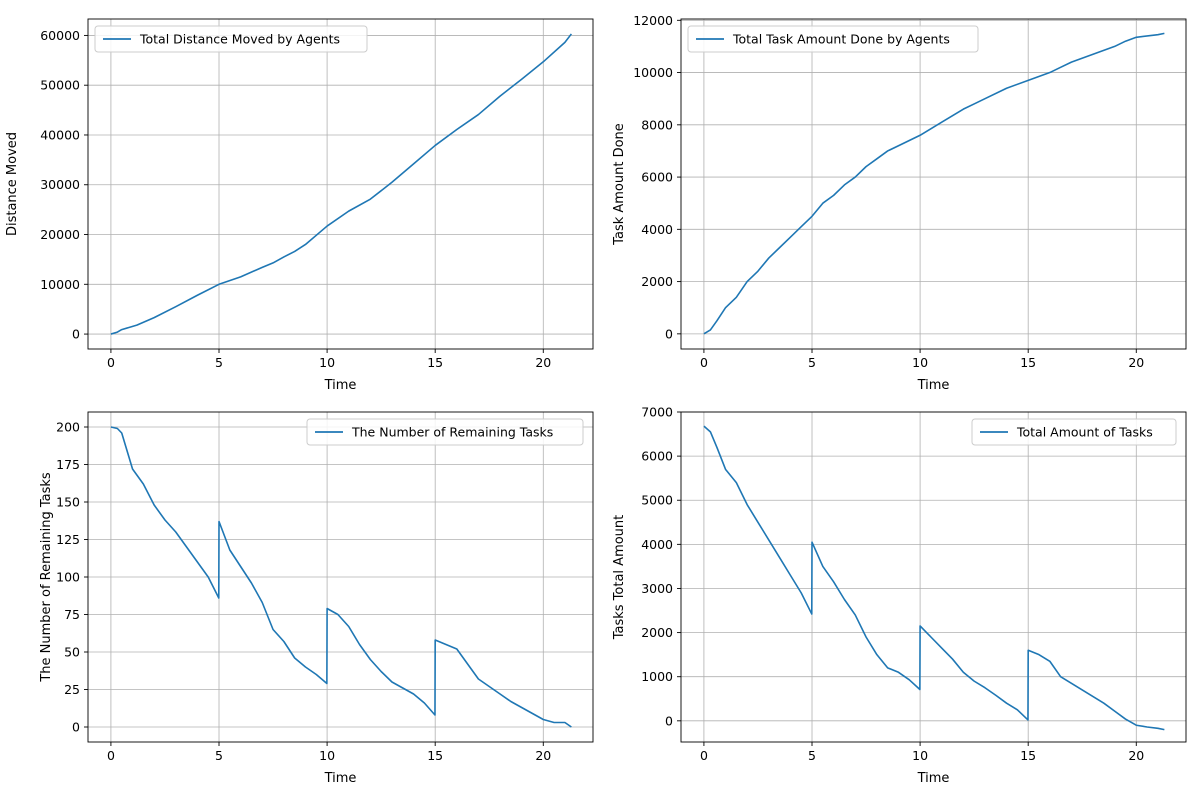 This screenshot has height=800, width=1200. What do you see at coordinates (68, 502) in the screenshot?
I see `y-tick-label: 150` at bounding box center [68, 502].